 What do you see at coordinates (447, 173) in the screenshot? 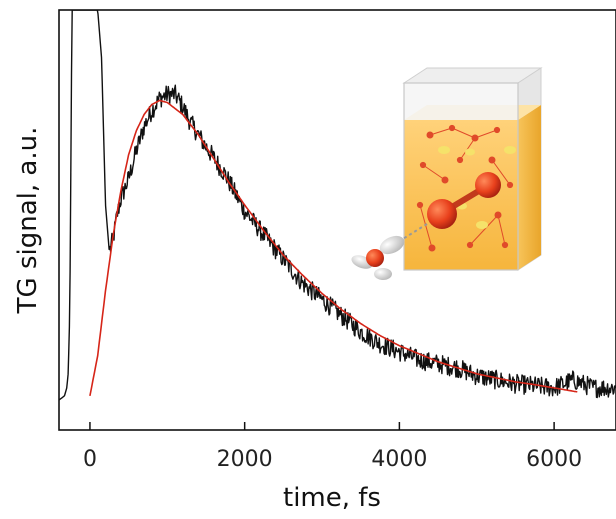
I see `cuvette-illustration` at bounding box center [447, 173].